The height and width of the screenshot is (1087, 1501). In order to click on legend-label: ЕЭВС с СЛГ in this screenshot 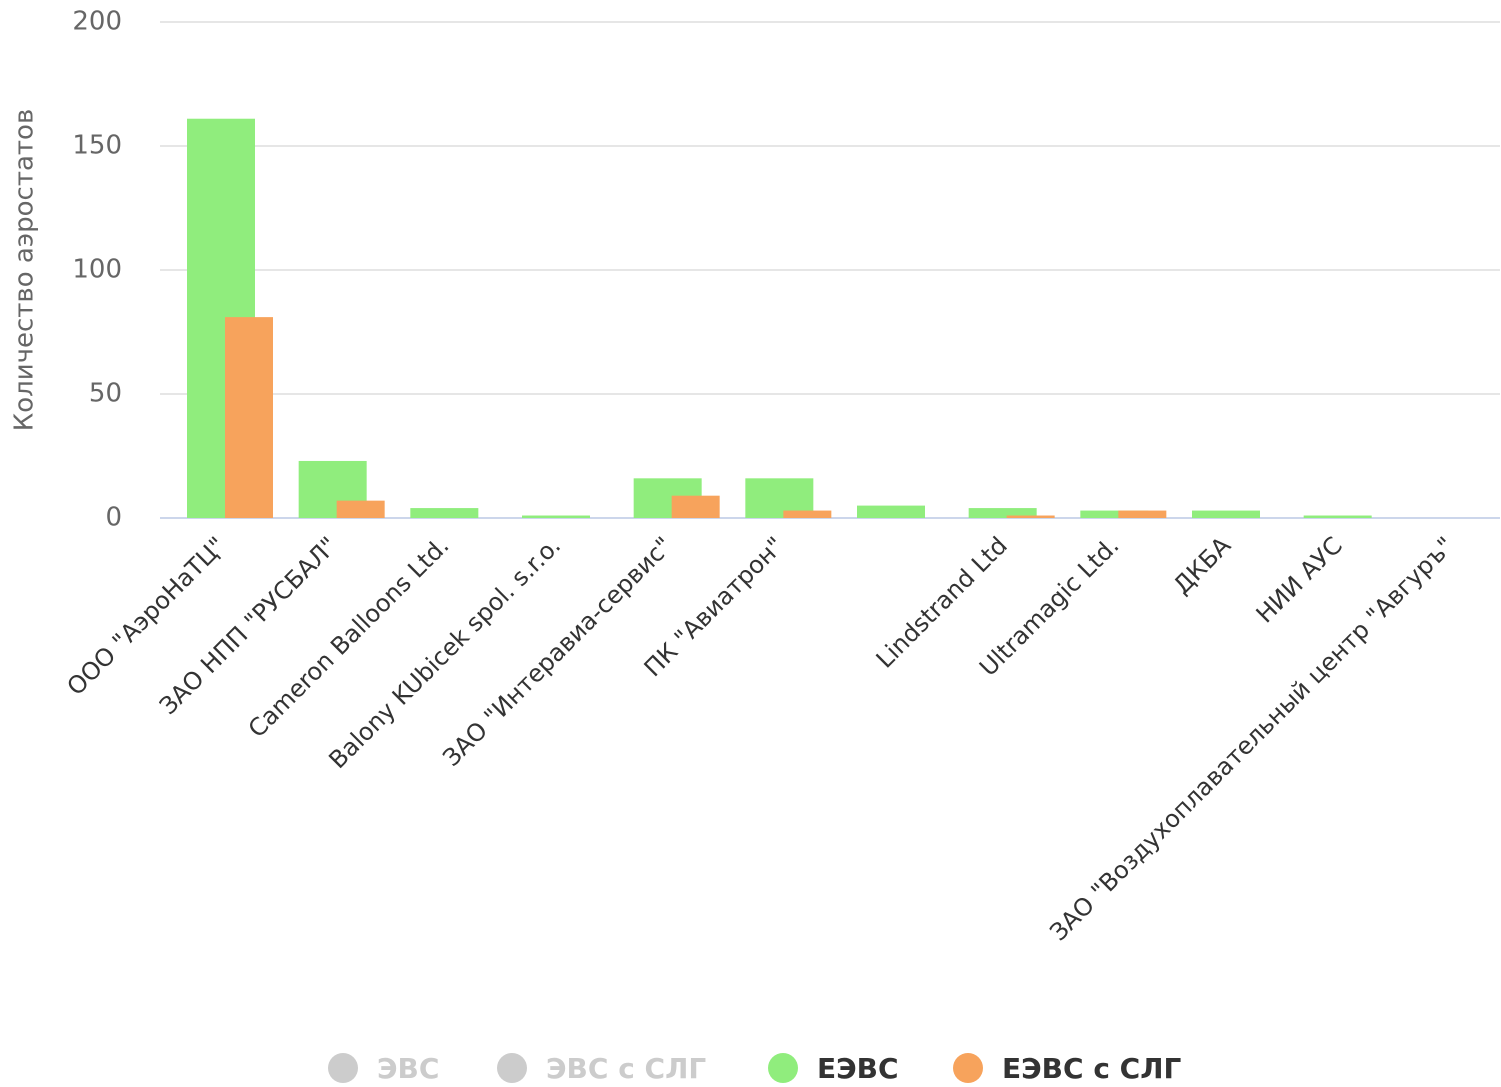, I will do `click(1091, 1068)`.